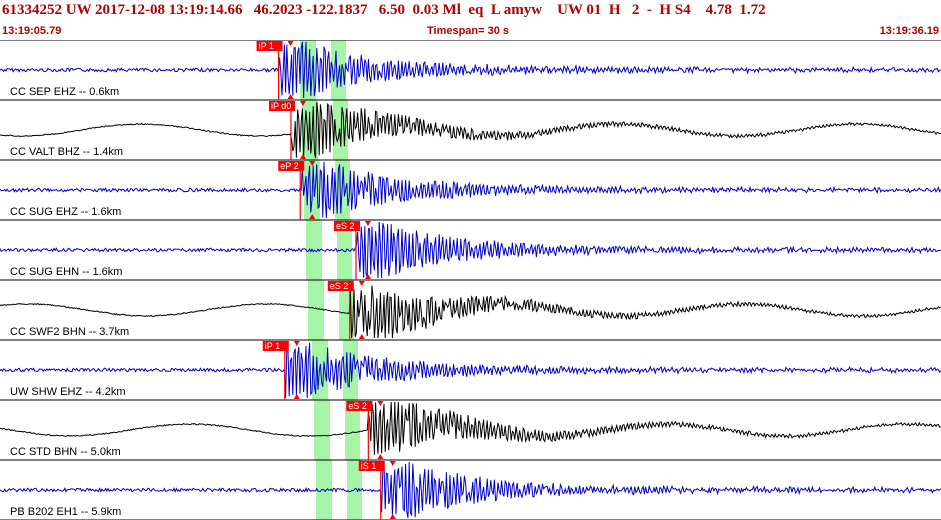 The image size is (941, 520). I want to click on station-label: CC SUG EHN -- 1.6km, so click(66, 272).